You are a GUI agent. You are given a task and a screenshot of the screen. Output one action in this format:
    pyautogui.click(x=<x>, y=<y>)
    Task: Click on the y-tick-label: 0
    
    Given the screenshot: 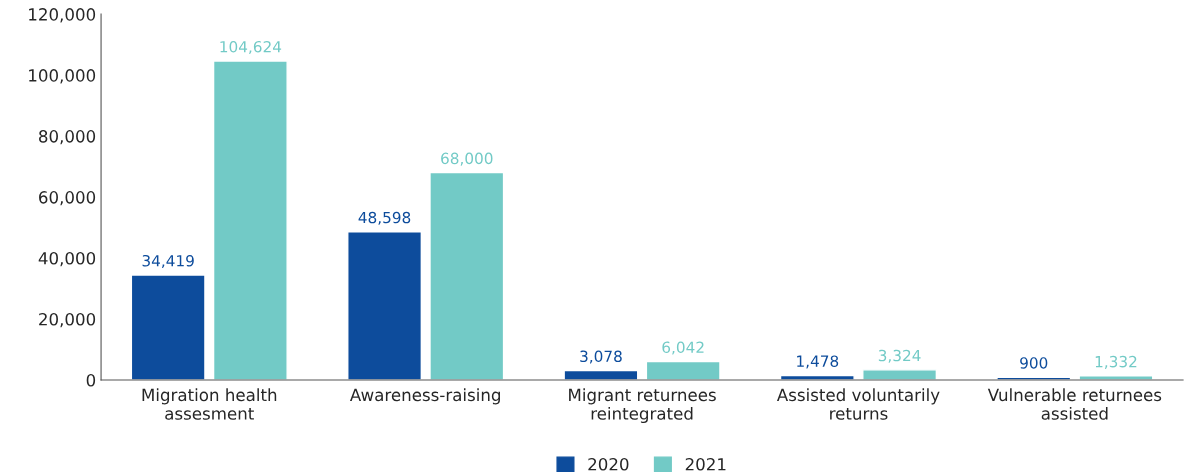 What is the action you would take?
    pyautogui.click(x=91, y=380)
    